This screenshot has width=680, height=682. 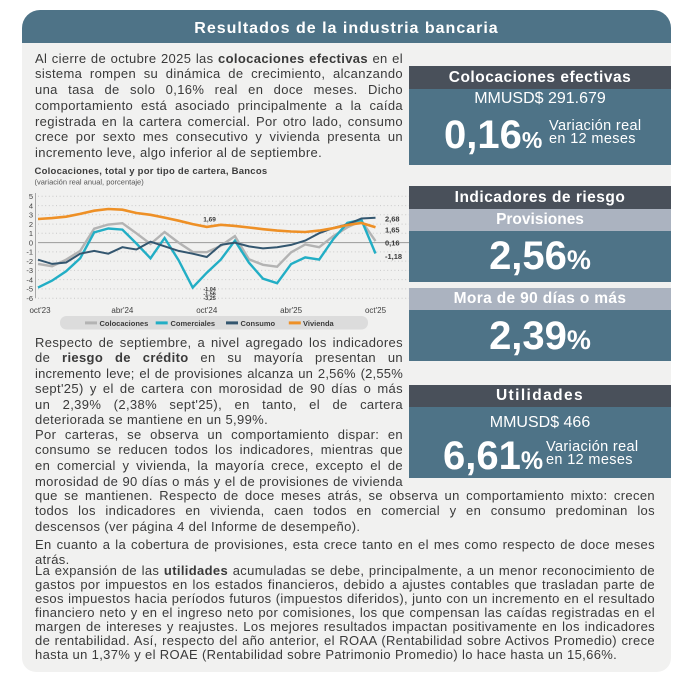 I want to click on svg-text: 2,68, so click(x=392, y=219).